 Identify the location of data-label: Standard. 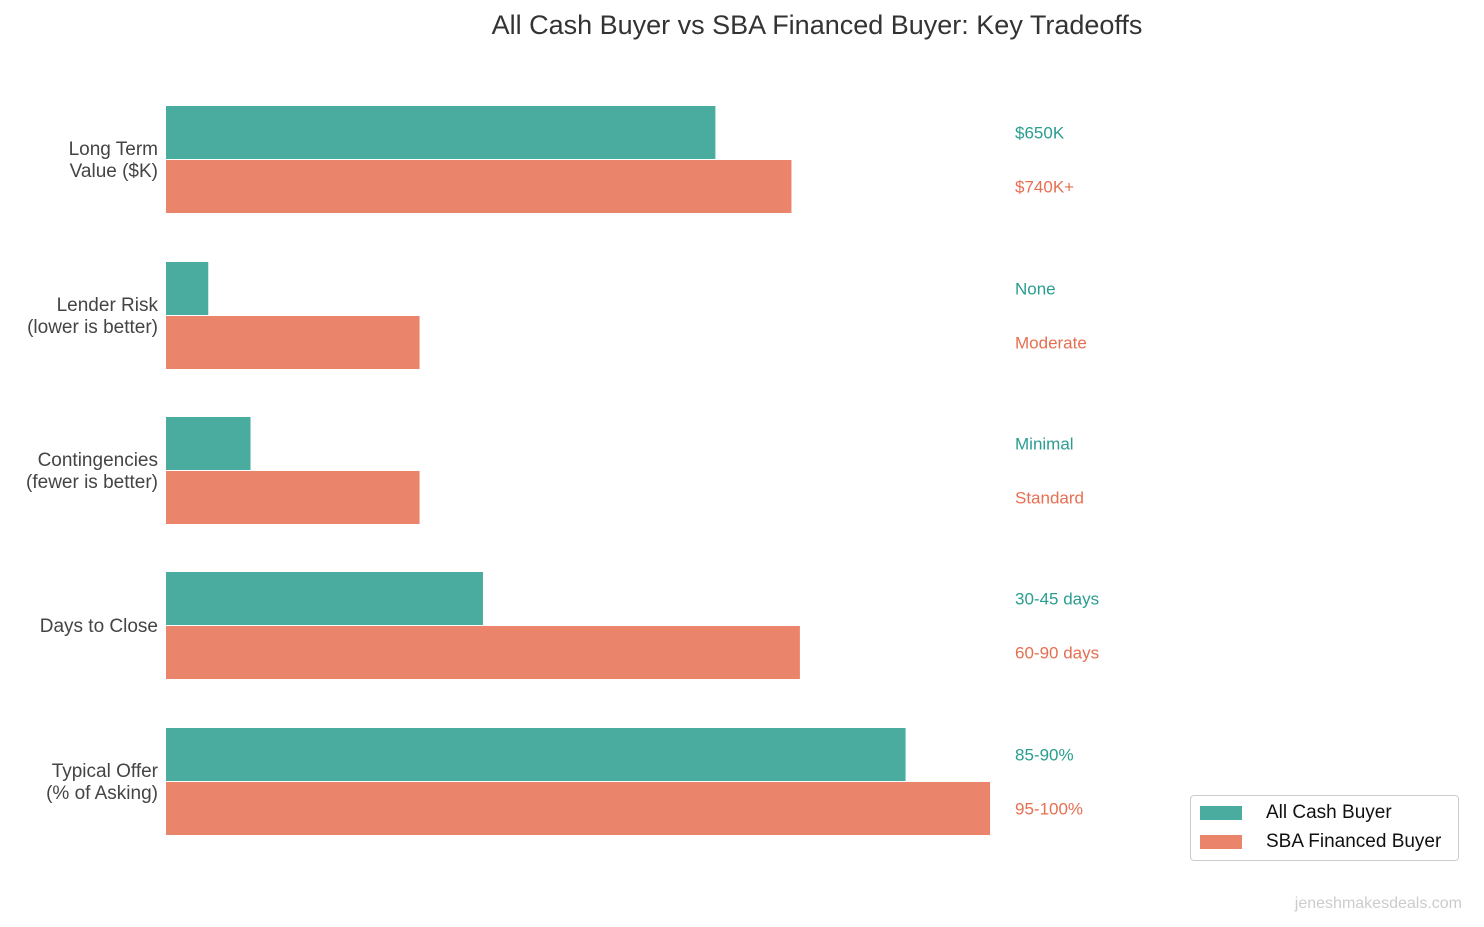
(1049, 498).